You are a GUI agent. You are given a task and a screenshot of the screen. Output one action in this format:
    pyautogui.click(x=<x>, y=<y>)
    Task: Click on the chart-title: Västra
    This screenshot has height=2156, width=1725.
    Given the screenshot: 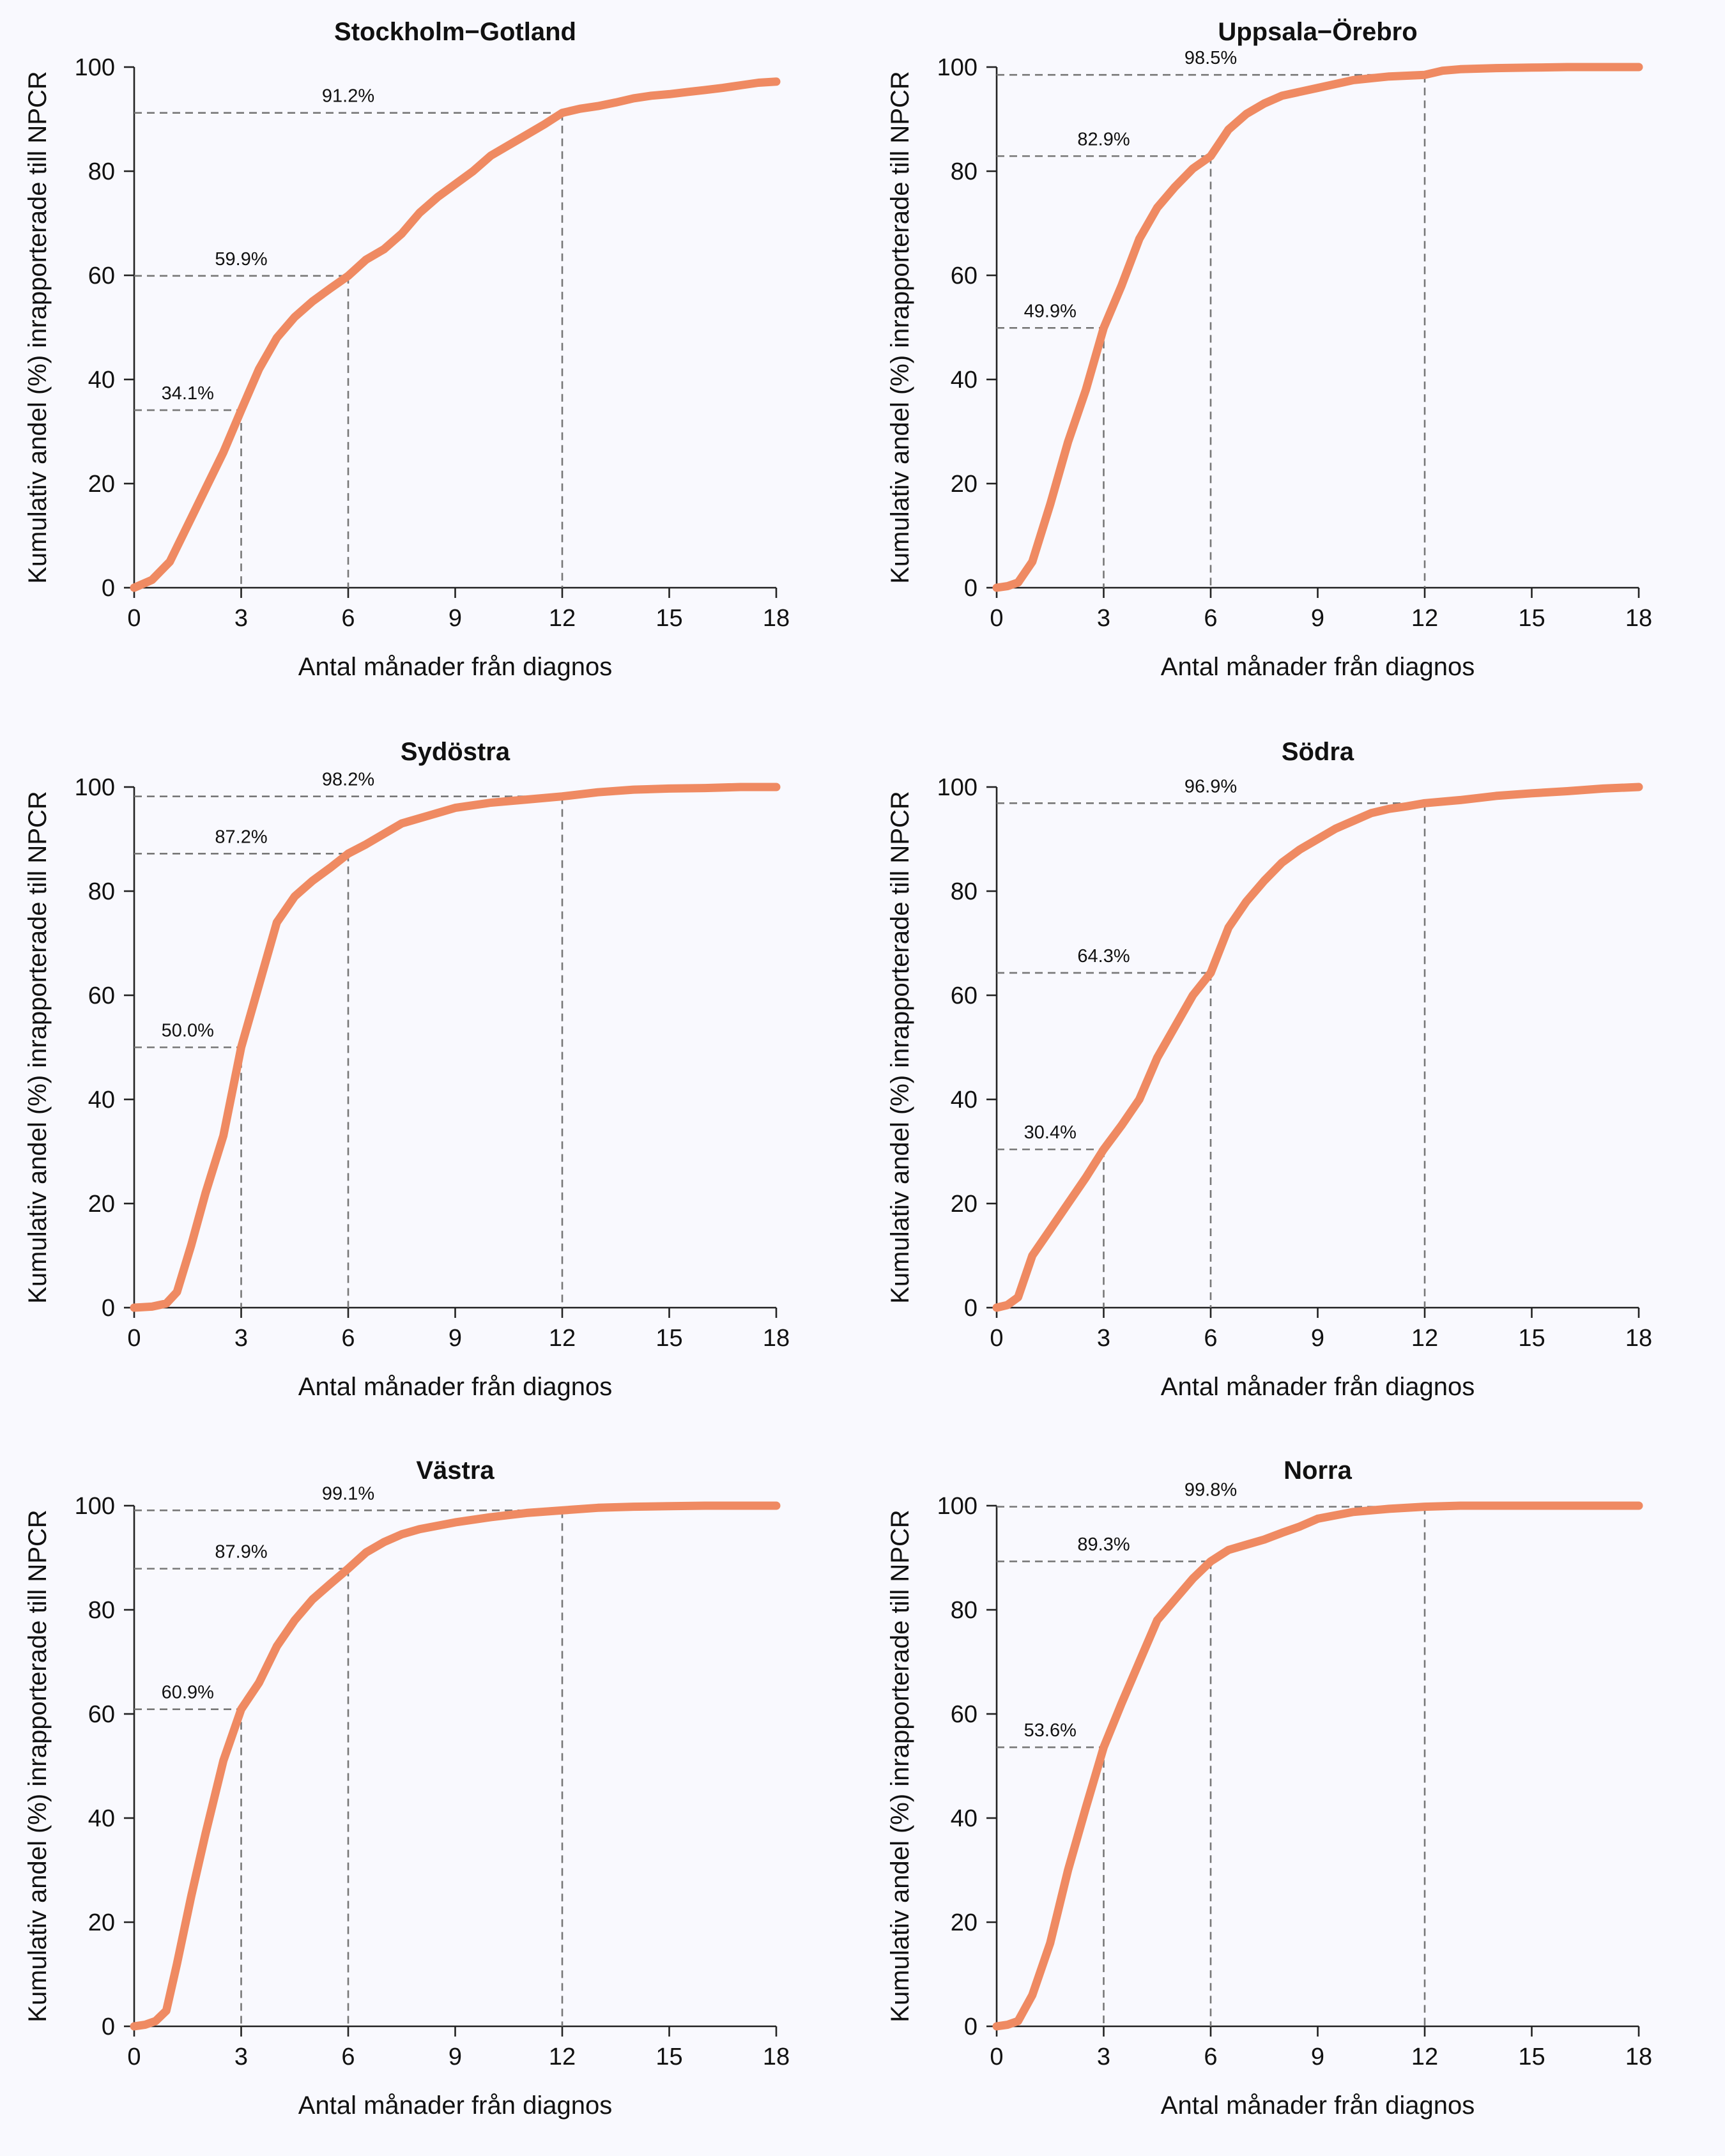 What is the action you would take?
    pyautogui.click(x=455, y=1470)
    